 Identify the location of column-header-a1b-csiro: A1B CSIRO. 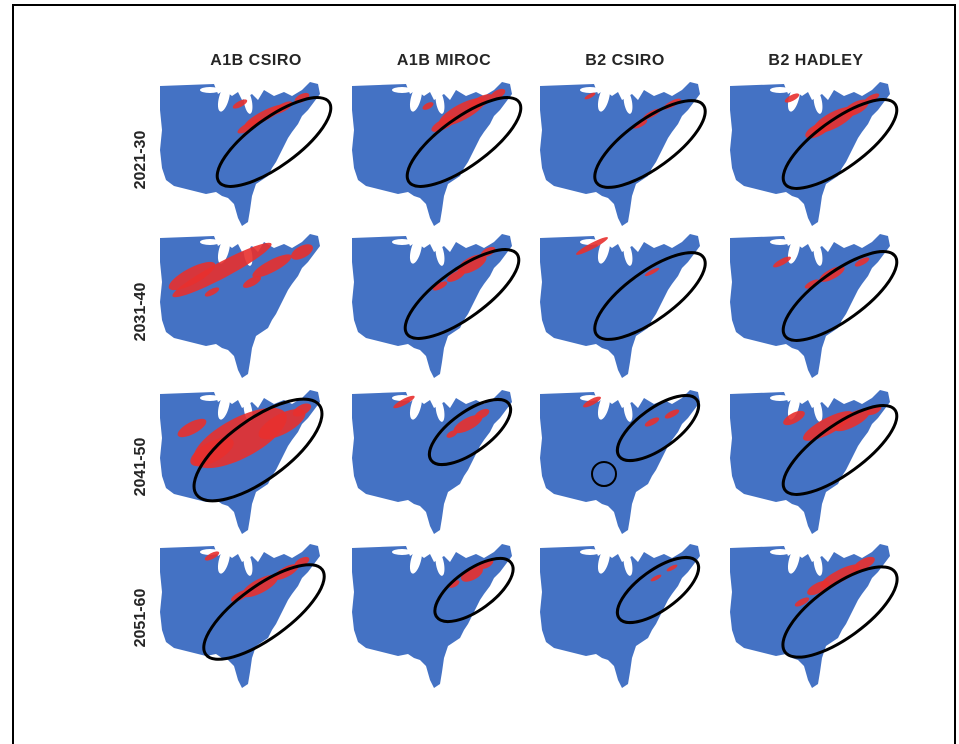
(256, 60).